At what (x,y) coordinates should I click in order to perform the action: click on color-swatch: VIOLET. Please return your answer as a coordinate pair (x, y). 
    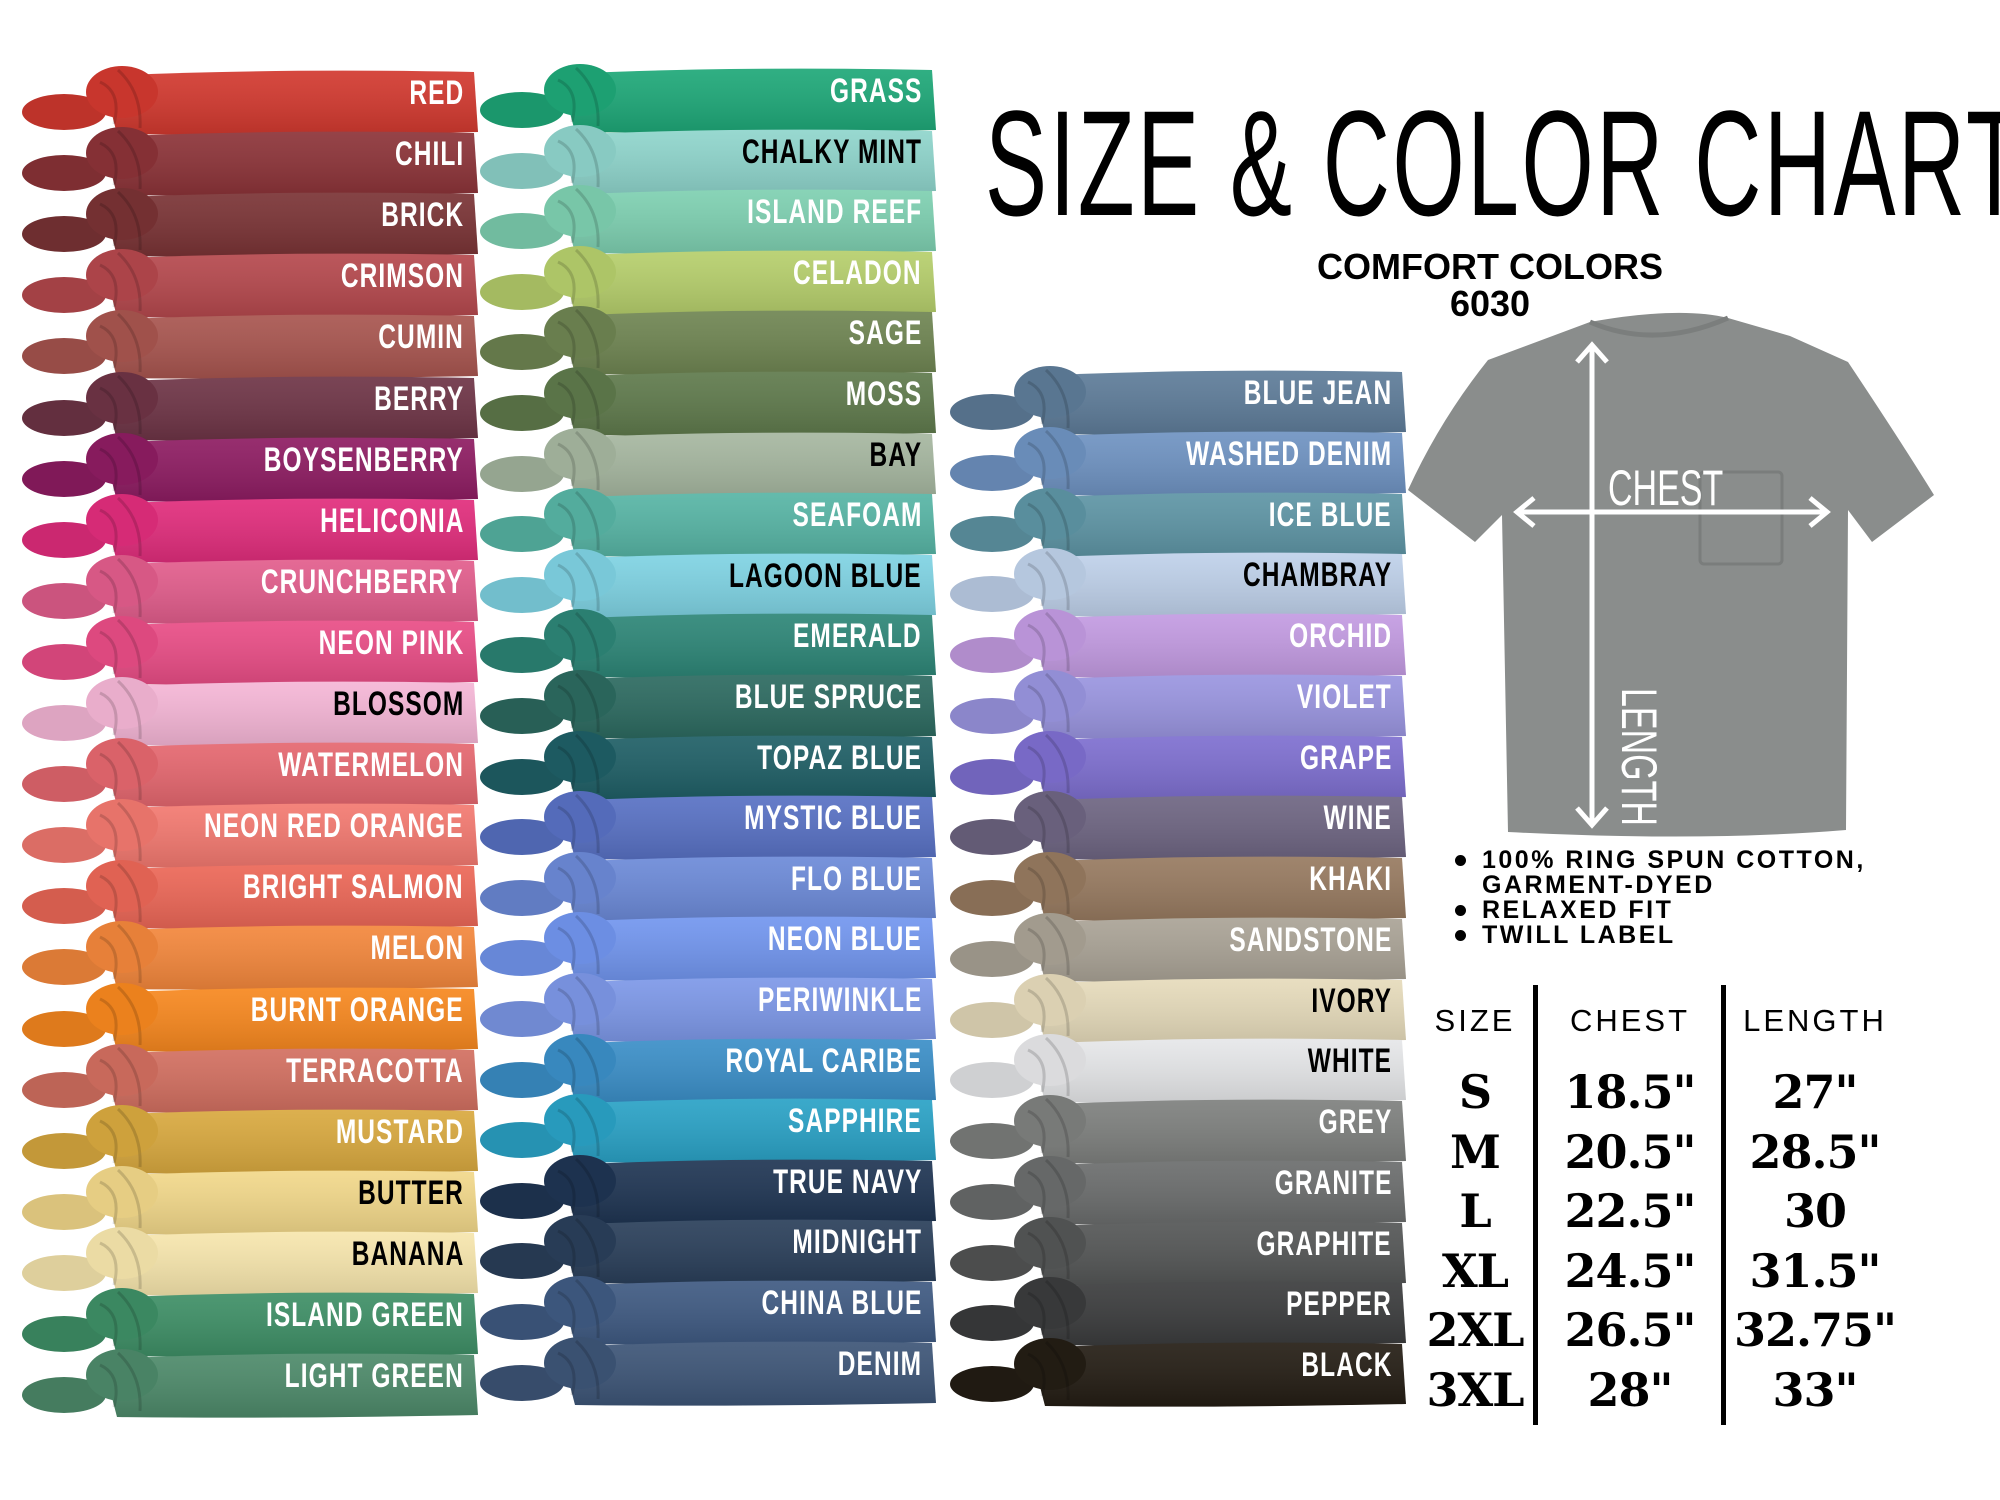
    Looking at the image, I should click on (1180, 705).